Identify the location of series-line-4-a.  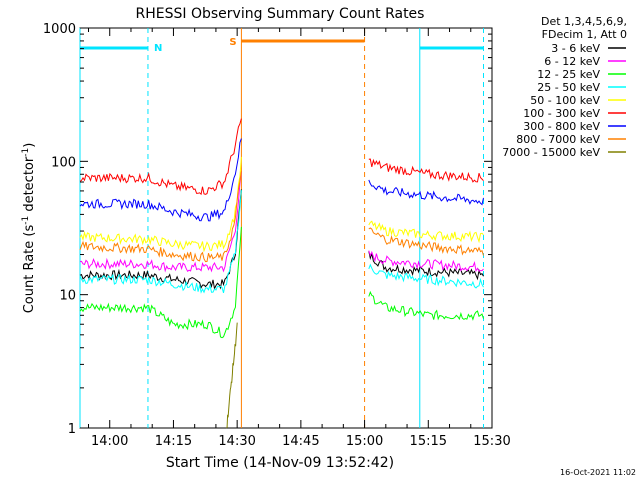
(160, 204).